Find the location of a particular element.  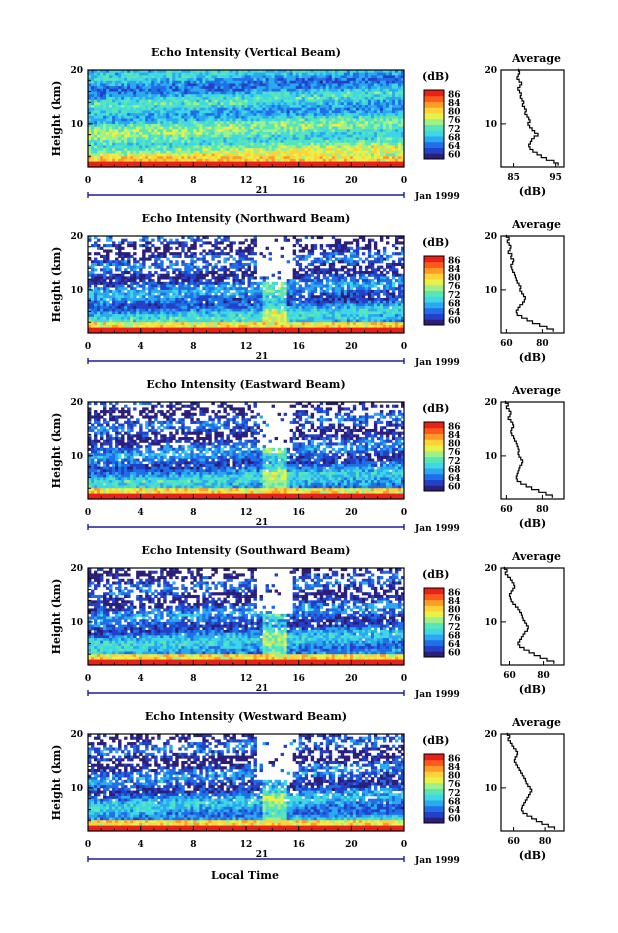

date-month-label: Jan 1999 is located at coordinates (437, 197).